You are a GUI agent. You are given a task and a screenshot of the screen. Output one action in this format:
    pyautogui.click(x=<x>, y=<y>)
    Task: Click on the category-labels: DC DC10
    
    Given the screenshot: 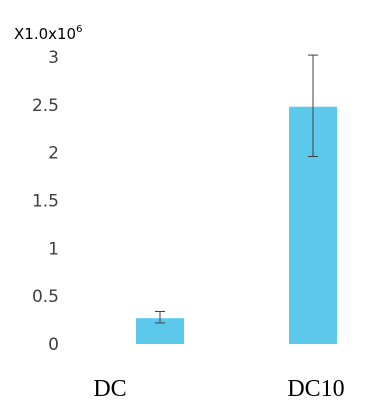 What is the action you would take?
    pyautogui.click(x=218, y=388)
    